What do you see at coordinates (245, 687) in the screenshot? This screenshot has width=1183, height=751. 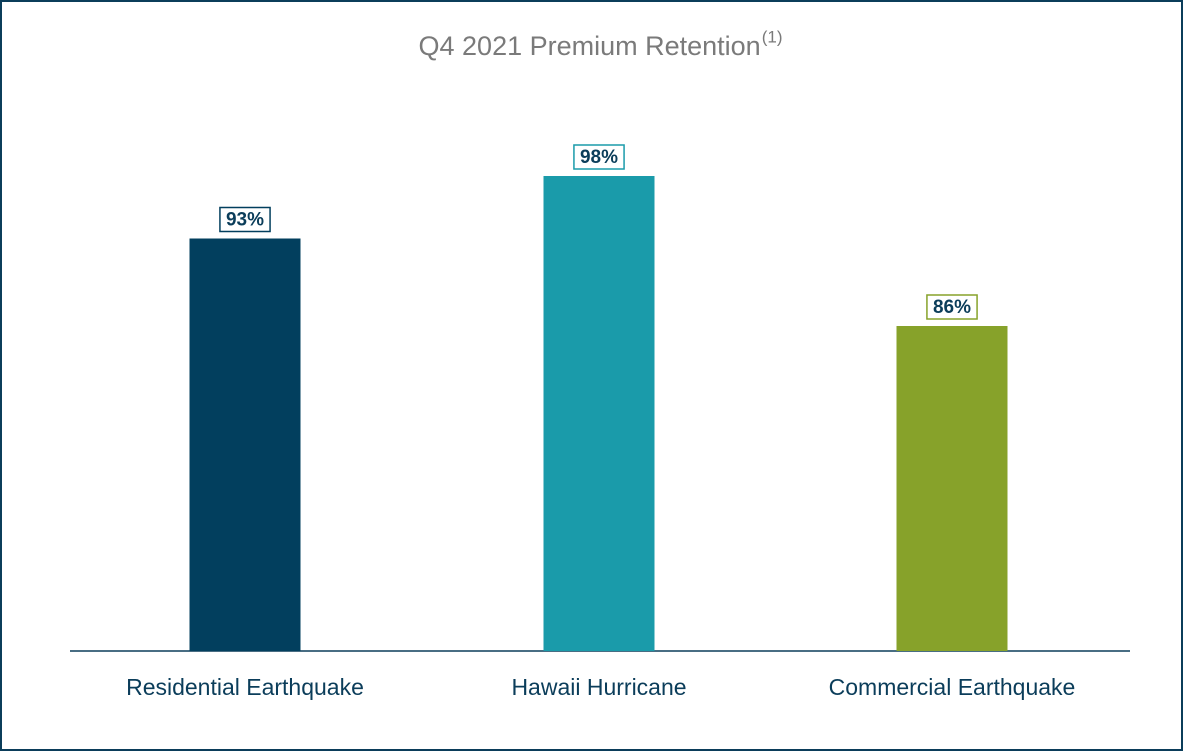 I see `x-tick-label: Residential Earthquake` at bounding box center [245, 687].